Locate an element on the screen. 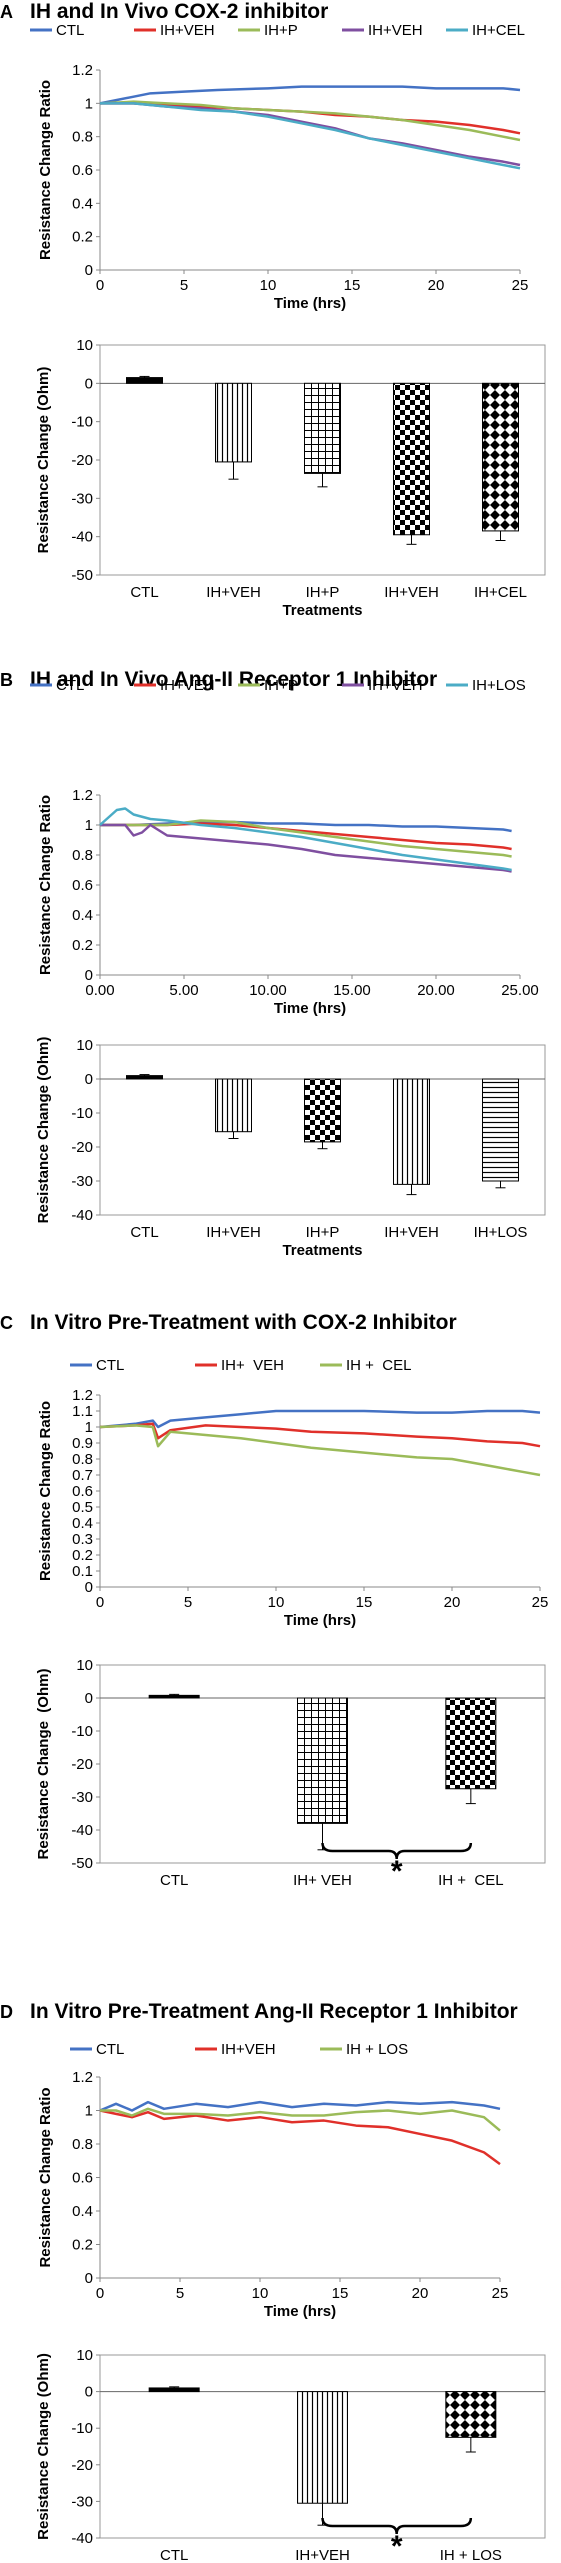 The width and height of the screenshot is (561, 2563). panel-letter: D is located at coordinates (6, 2012).